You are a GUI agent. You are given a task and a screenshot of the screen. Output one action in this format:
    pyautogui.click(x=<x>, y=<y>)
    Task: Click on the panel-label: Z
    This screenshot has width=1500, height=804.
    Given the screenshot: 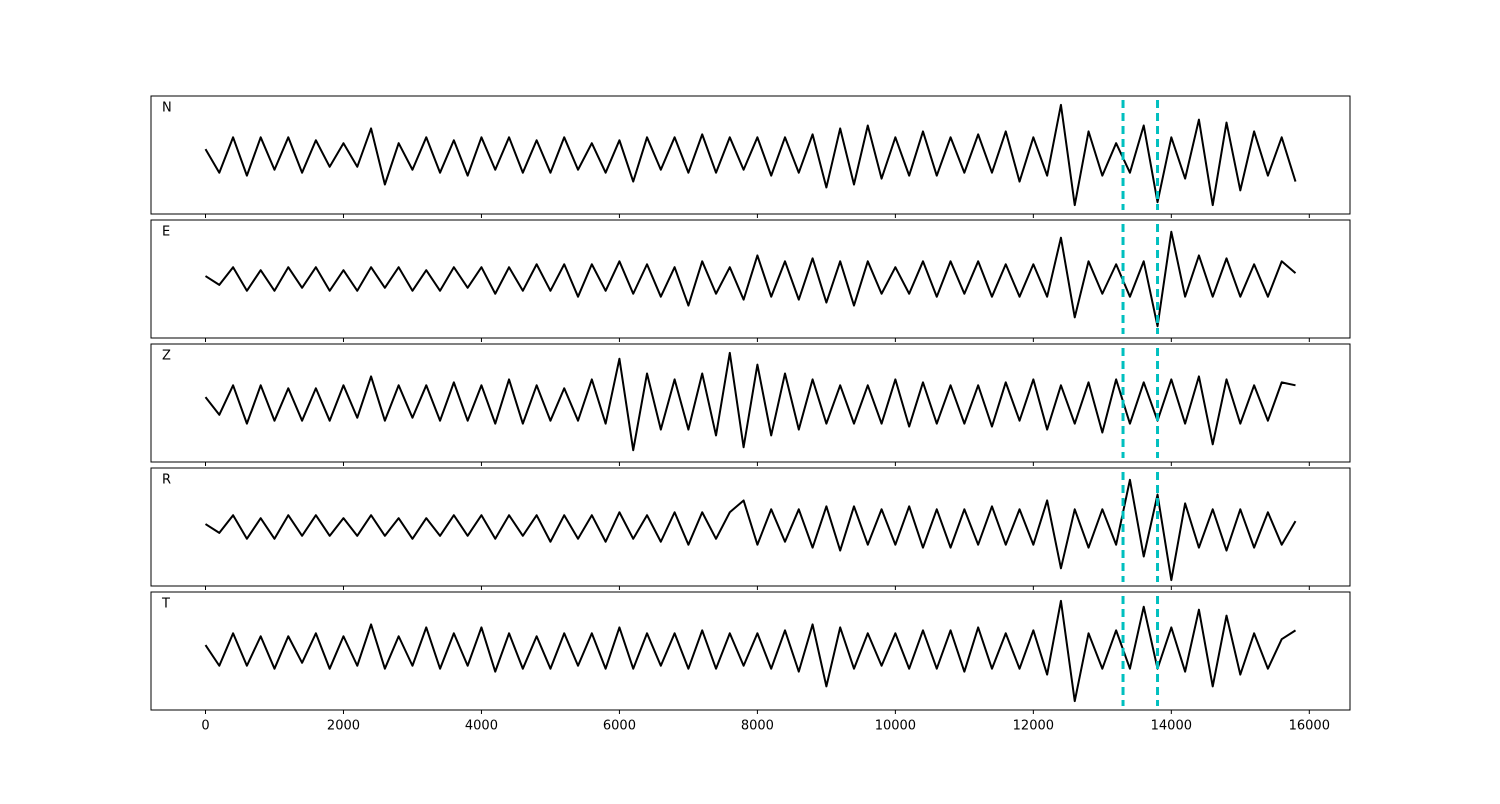 What is the action you would take?
    pyautogui.click(x=166, y=356)
    